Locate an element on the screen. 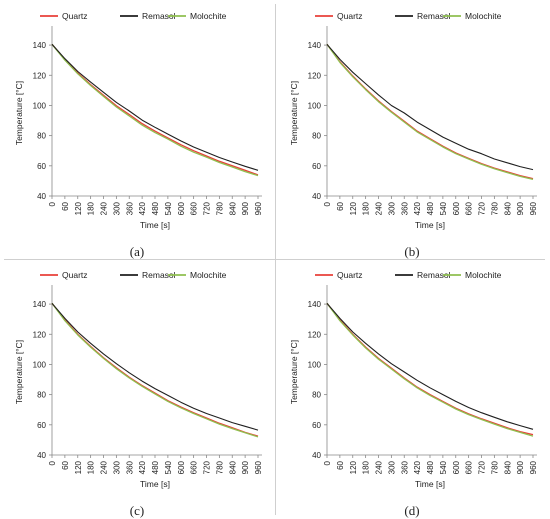 The height and width of the screenshot is (519, 550). panel-caption: (a) is located at coordinates (137, 251).